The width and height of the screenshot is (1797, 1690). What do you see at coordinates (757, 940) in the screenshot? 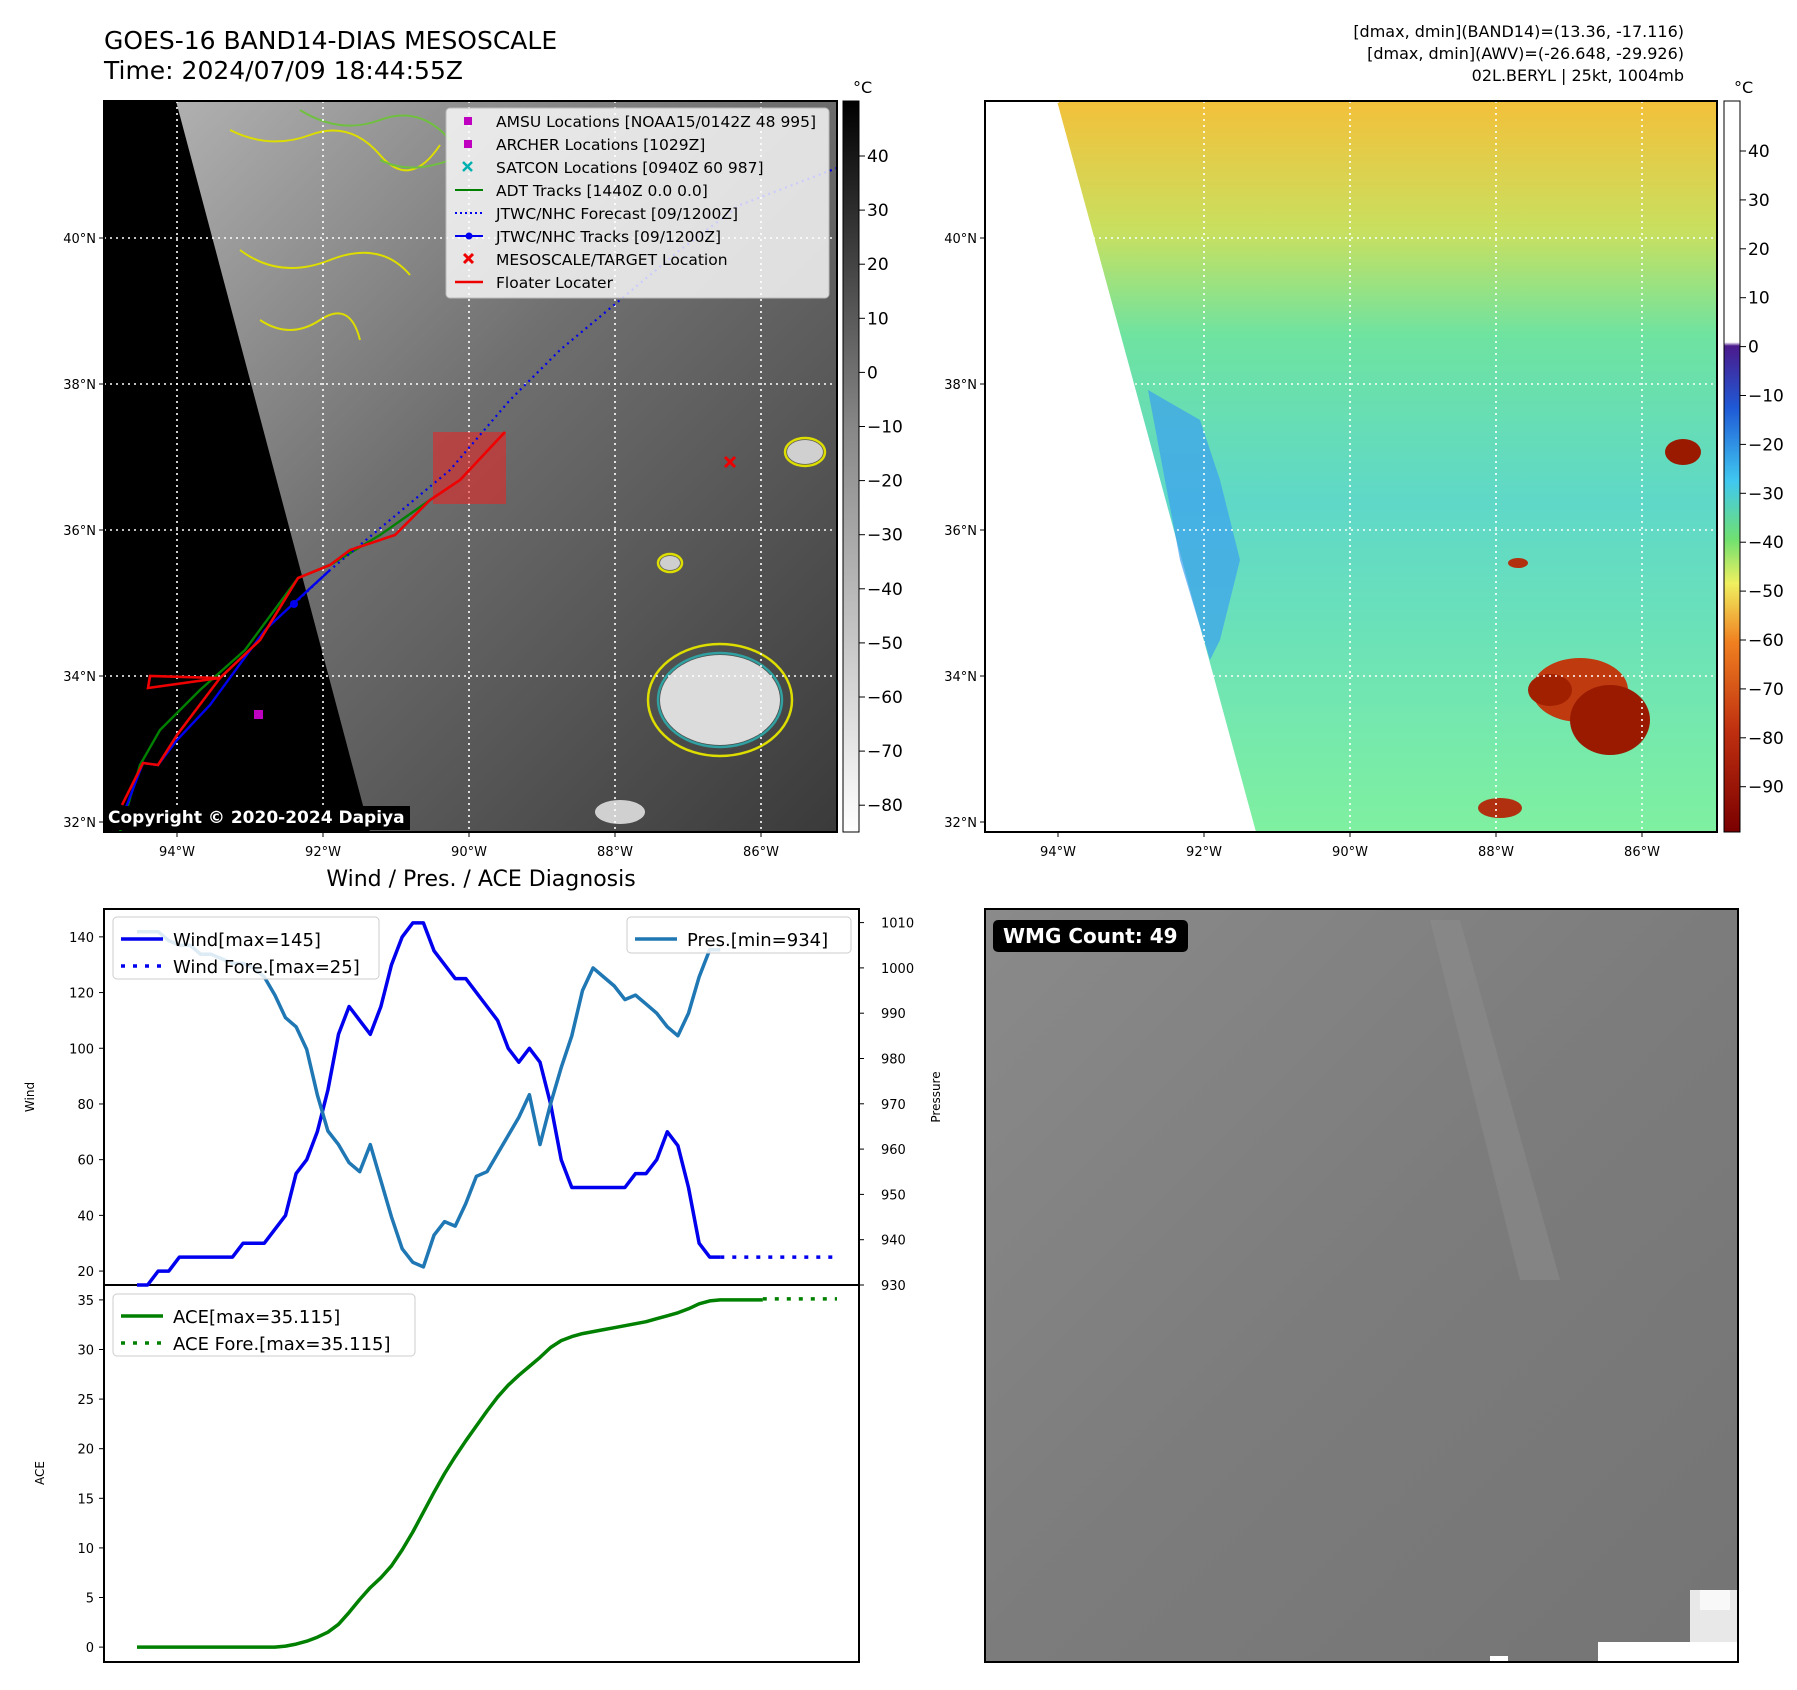
I see `chart-legend-label: Pres.[min=934]` at bounding box center [757, 940].